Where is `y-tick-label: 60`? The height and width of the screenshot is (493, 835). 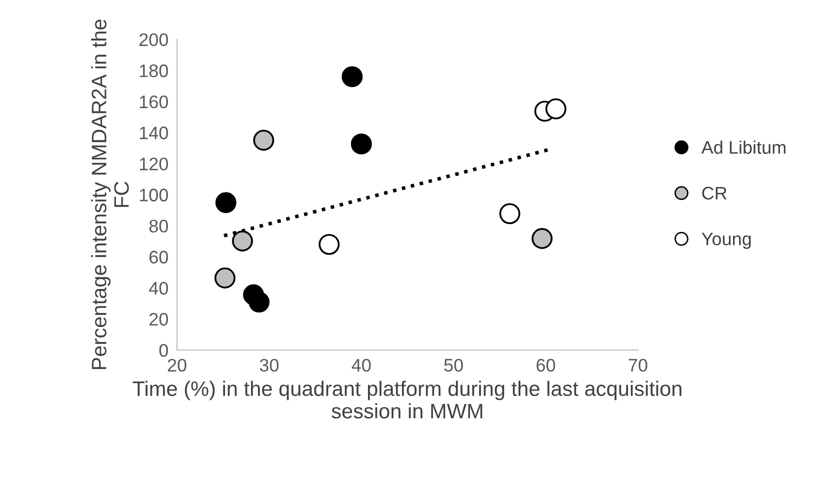 y-tick-label: 60 is located at coordinates (159, 257).